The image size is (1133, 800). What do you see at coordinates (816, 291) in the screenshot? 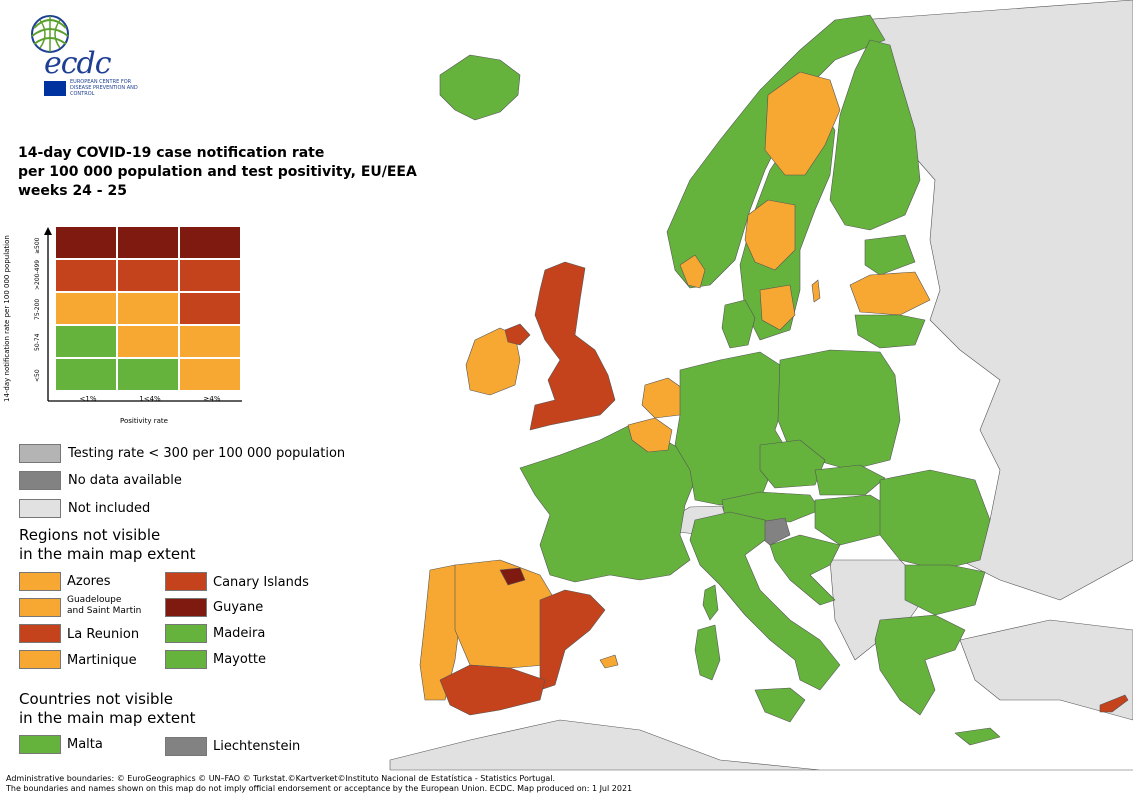
I see `region-gotland` at bounding box center [816, 291].